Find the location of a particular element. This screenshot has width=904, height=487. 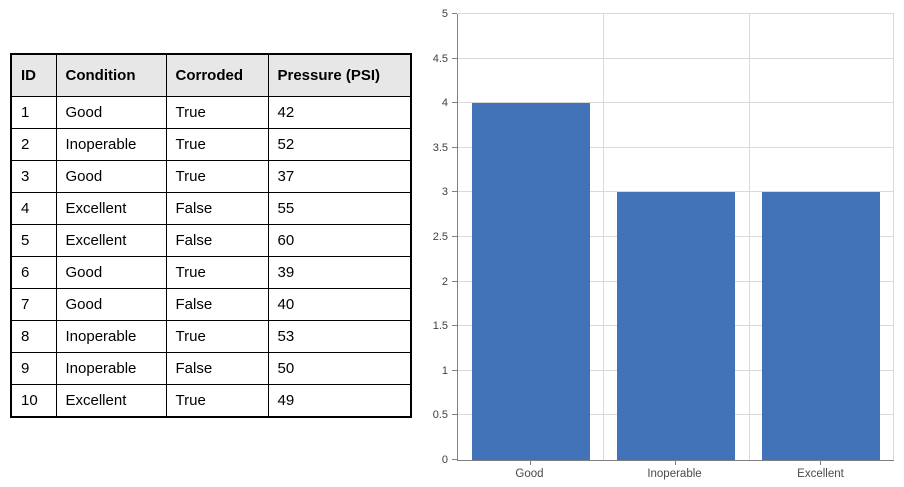

table-cell: 50 is located at coordinates (339, 368).